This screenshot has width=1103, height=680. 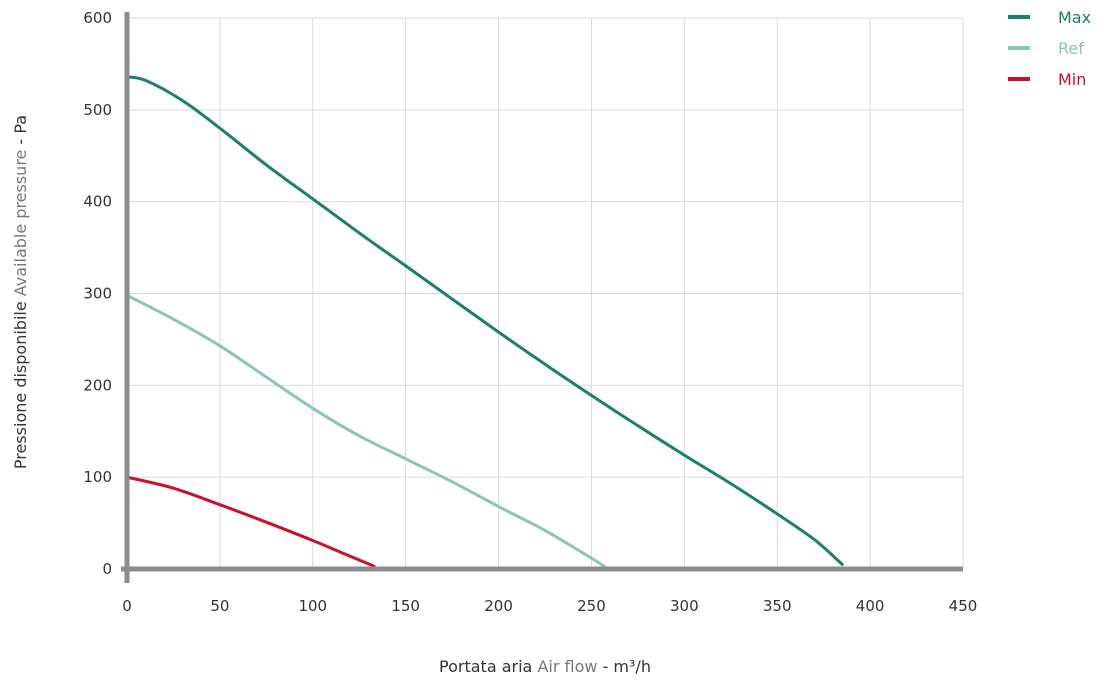 What do you see at coordinates (107, 569) in the screenshot?
I see `y-tick-label: 0` at bounding box center [107, 569].